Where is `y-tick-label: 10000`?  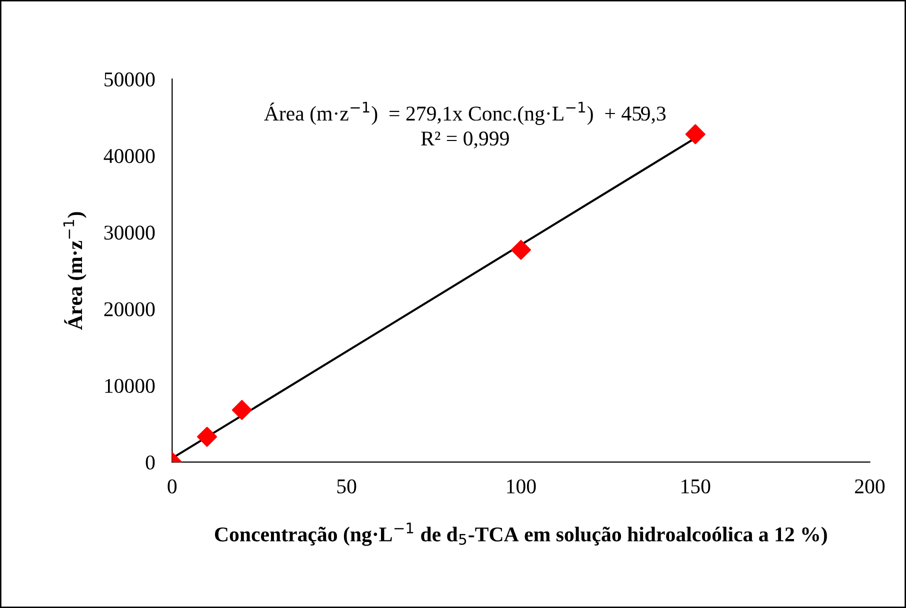 y-tick-label: 10000 is located at coordinates (130, 385).